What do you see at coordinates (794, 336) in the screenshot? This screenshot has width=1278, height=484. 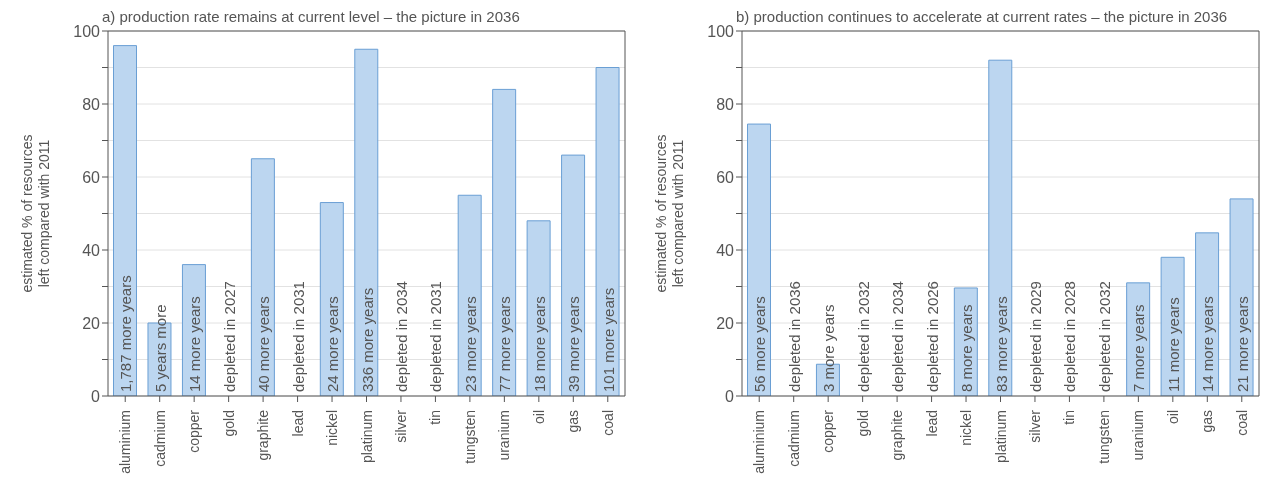 I see `annotation: depleted in 2036` at bounding box center [794, 336].